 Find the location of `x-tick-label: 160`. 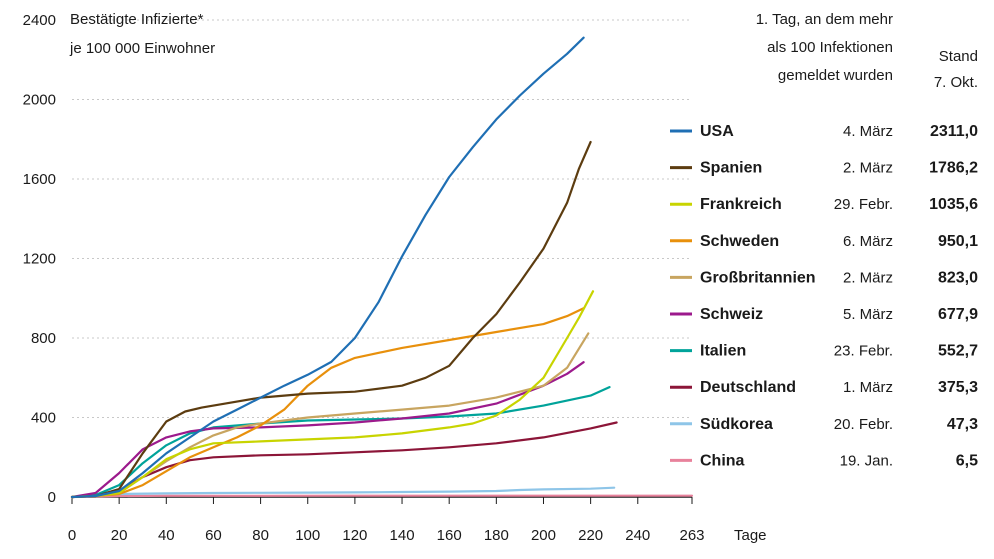

x-tick-label: 160 is located at coordinates (449, 535).